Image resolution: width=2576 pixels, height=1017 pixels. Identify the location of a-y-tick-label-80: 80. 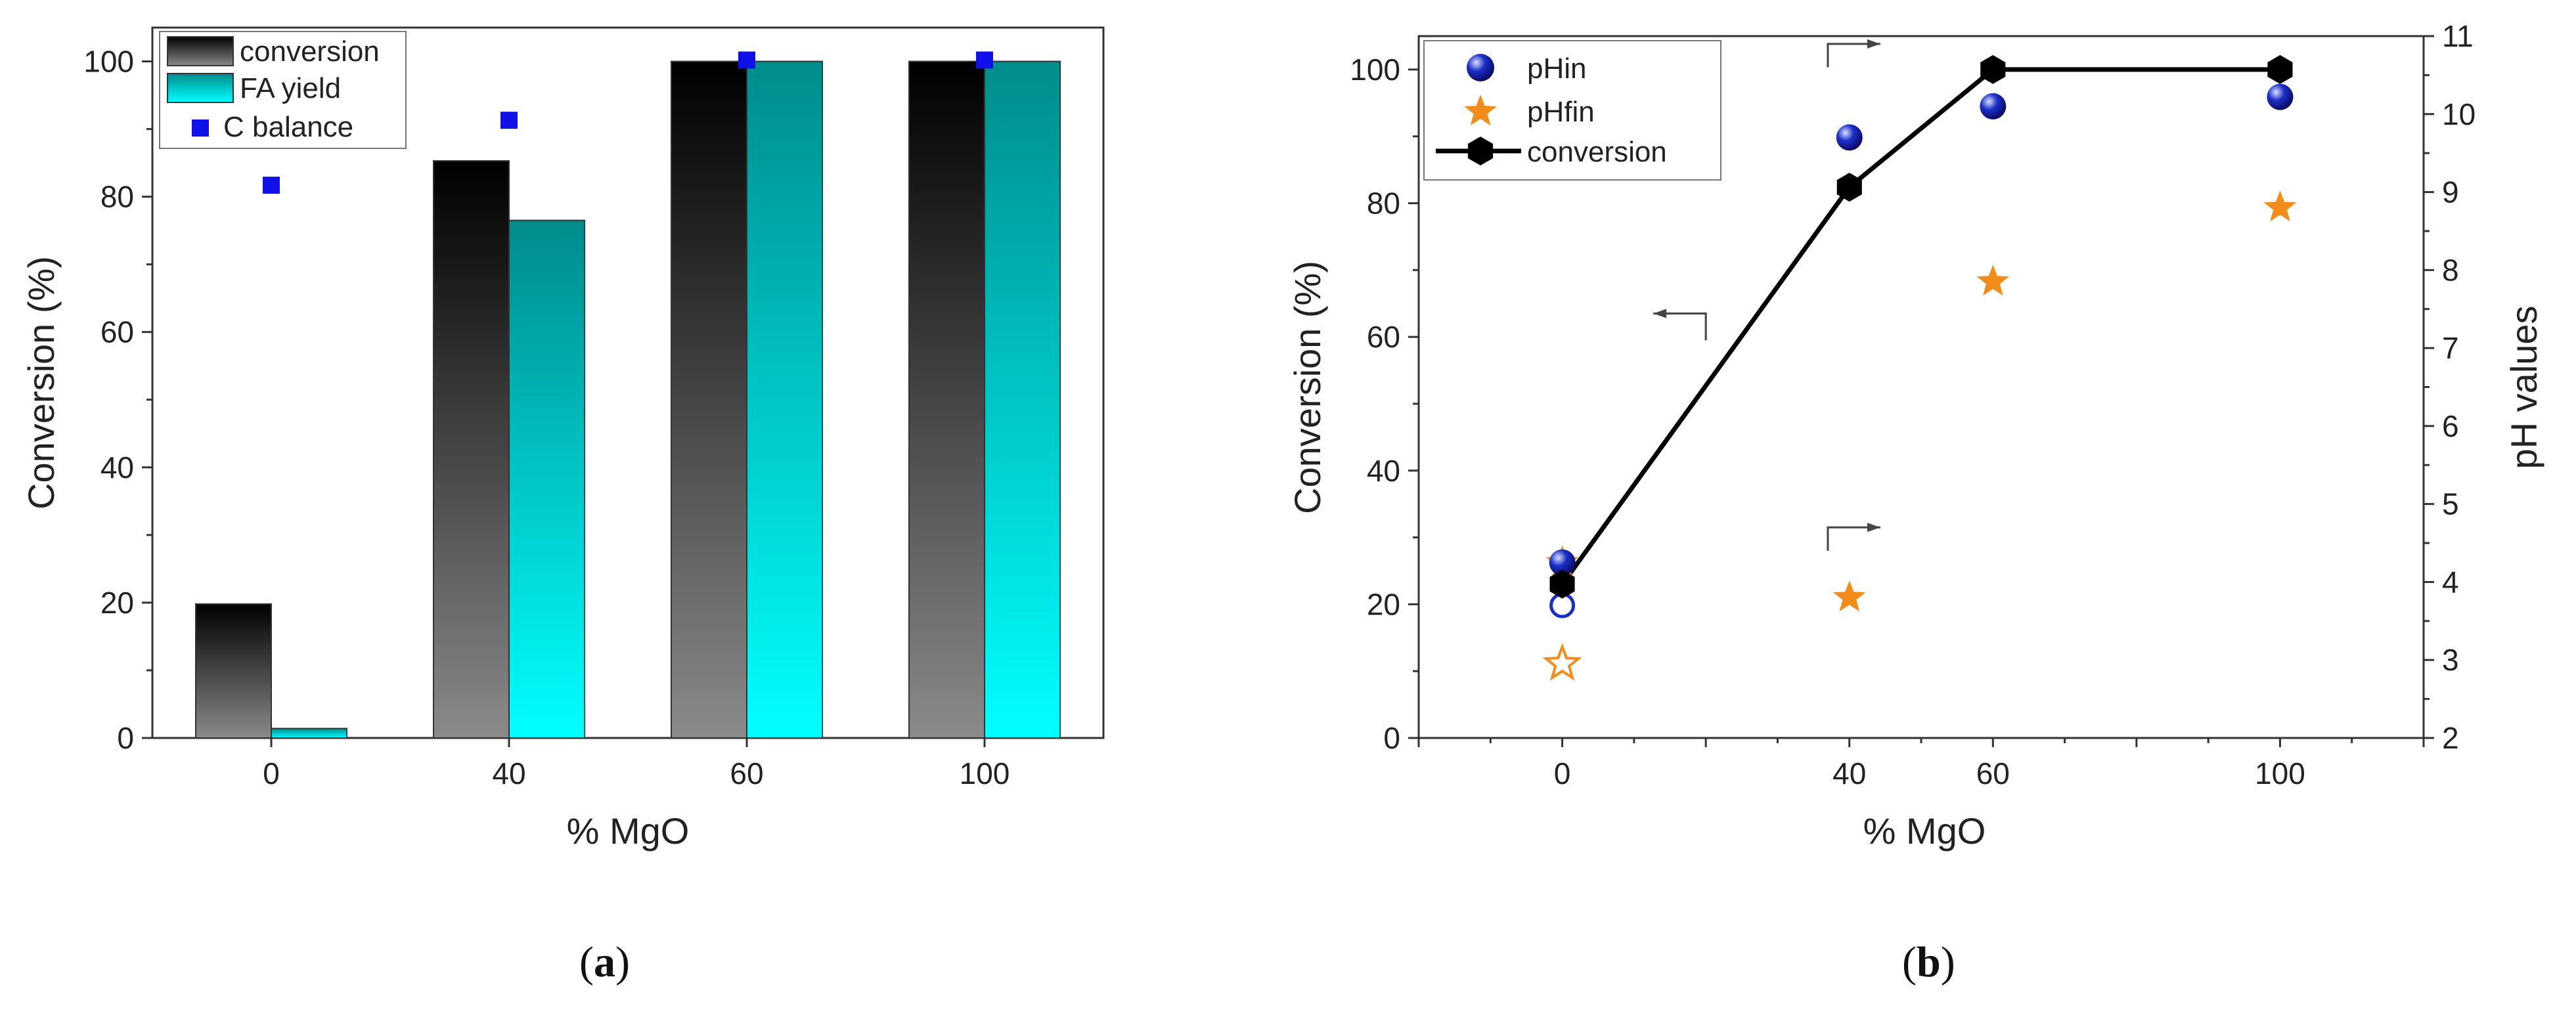
(117, 197).